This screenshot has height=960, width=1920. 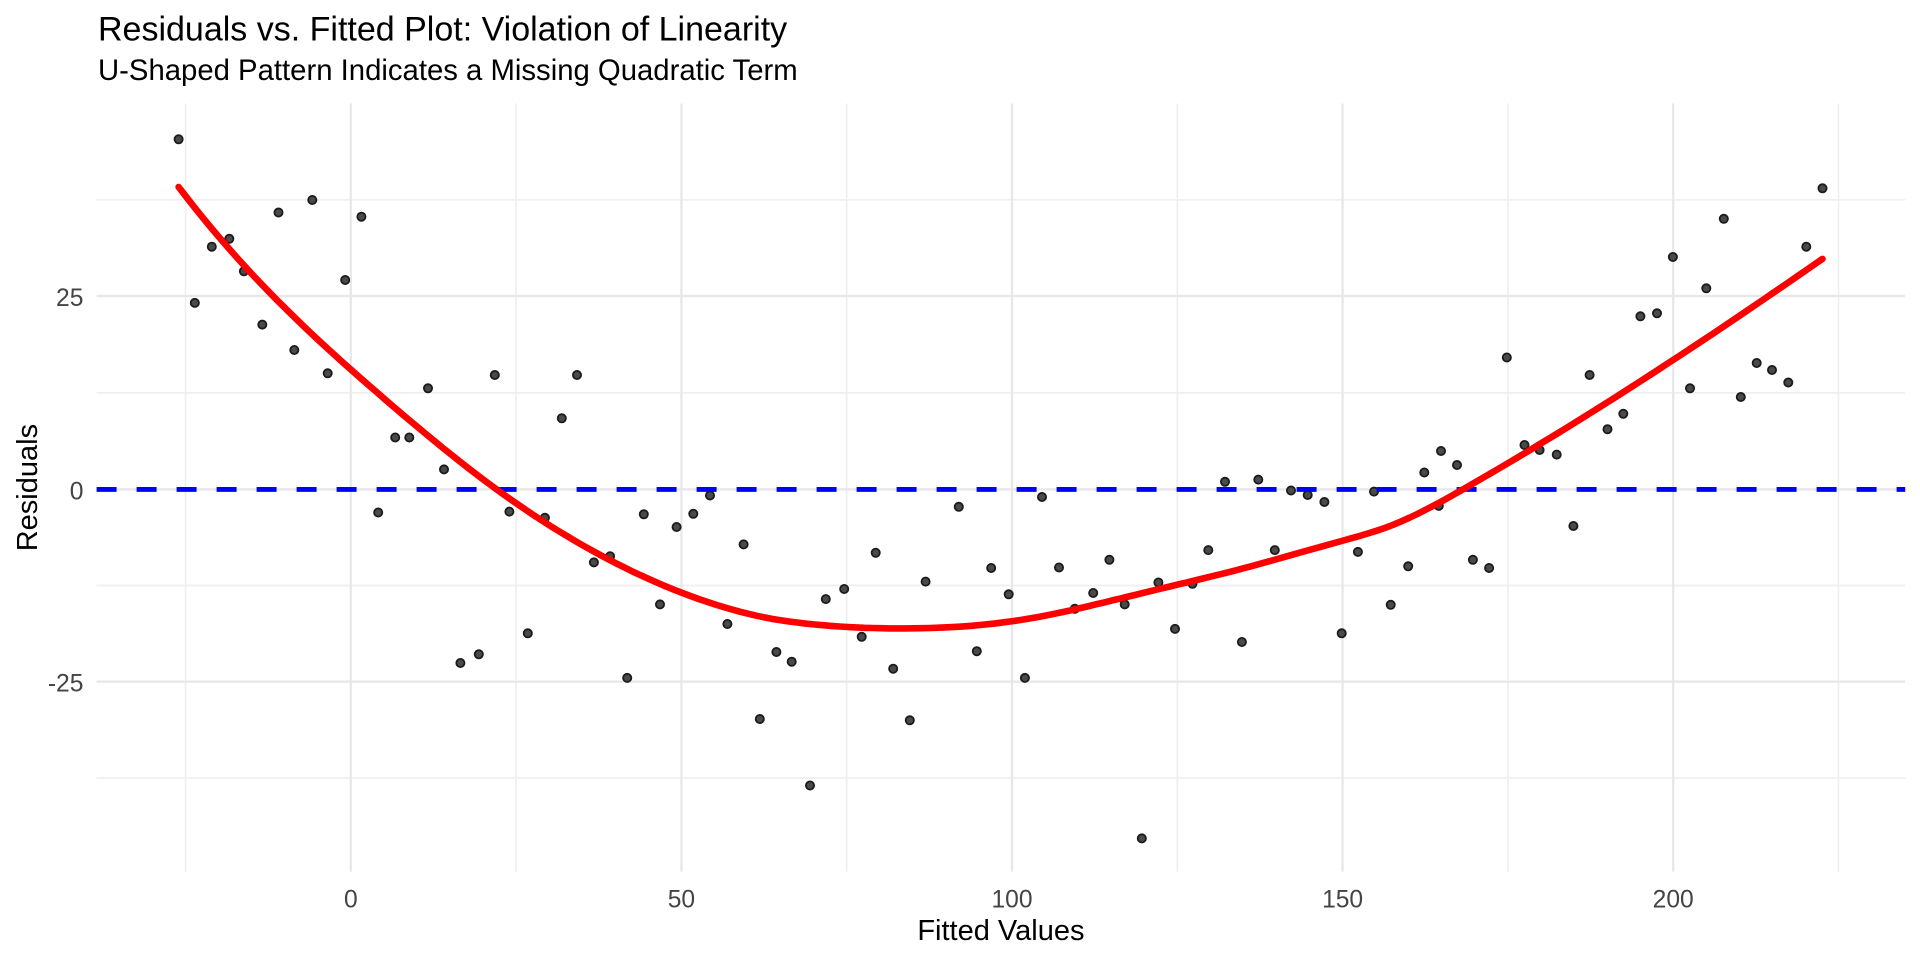 What do you see at coordinates (28, 487) in the screenshot?
I see `svg-text: Residuals` at bounding box center [28, 487].